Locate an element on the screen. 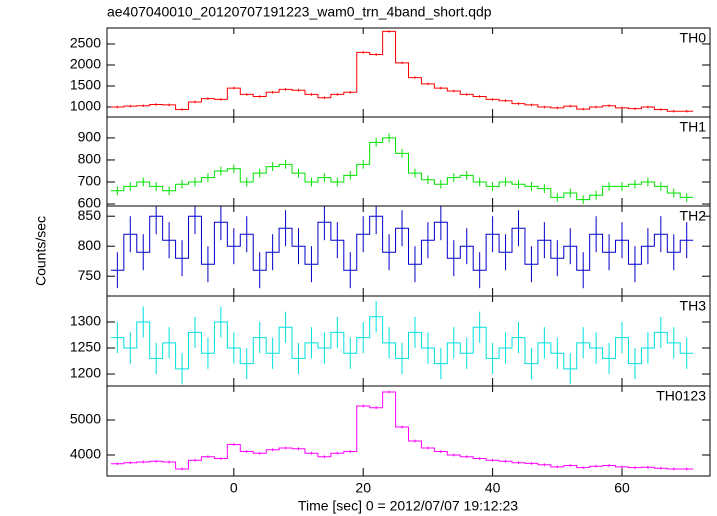 The height and width of the screenshot is (516, 717). x-tick-label: 20 is located at coordinates (363, 488).